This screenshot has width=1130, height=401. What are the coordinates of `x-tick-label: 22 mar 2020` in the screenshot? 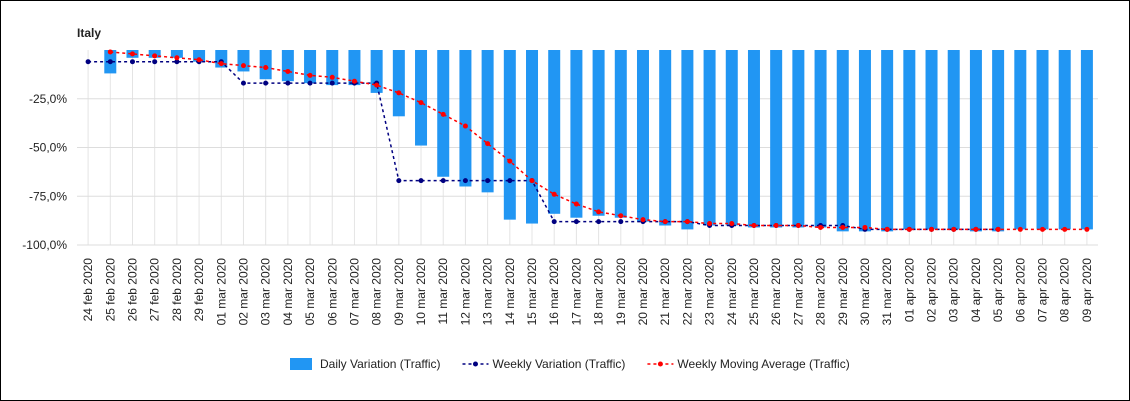 It's located at (687, 292).